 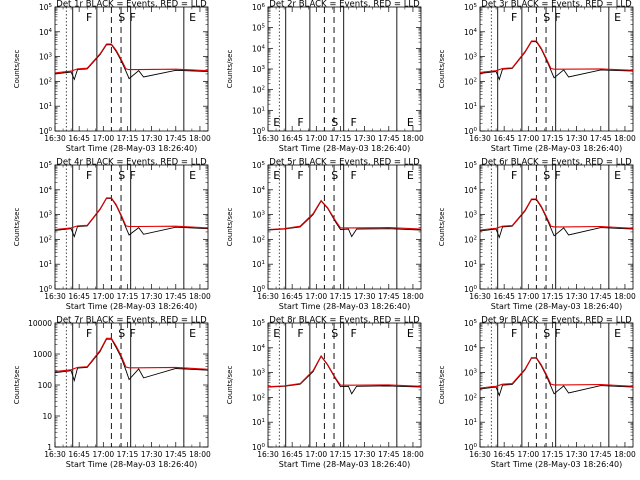 I want to click on panel-title: Det 8r BLACK = Events, RED = LLD, so click(x=344, y=321).